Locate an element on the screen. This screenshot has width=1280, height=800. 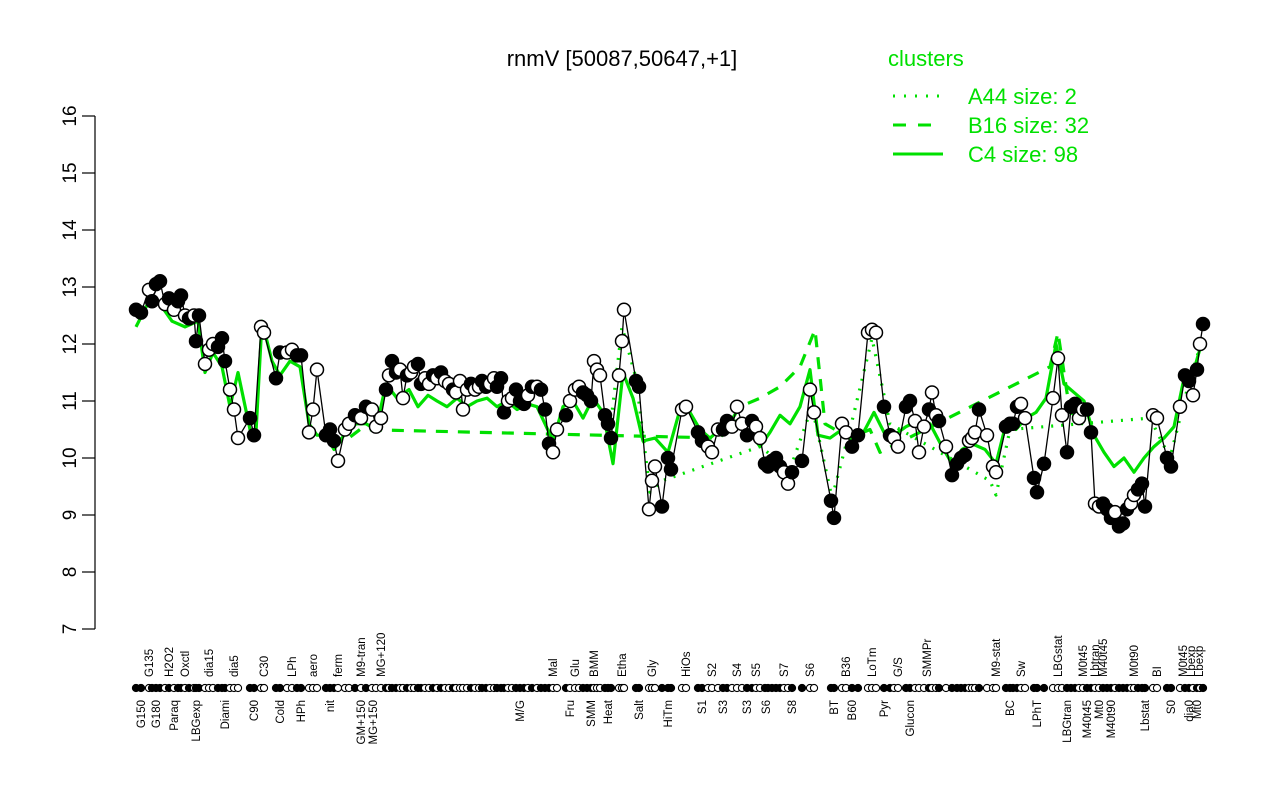
x-tick-label: ferm is located at coordinates (339, 665).